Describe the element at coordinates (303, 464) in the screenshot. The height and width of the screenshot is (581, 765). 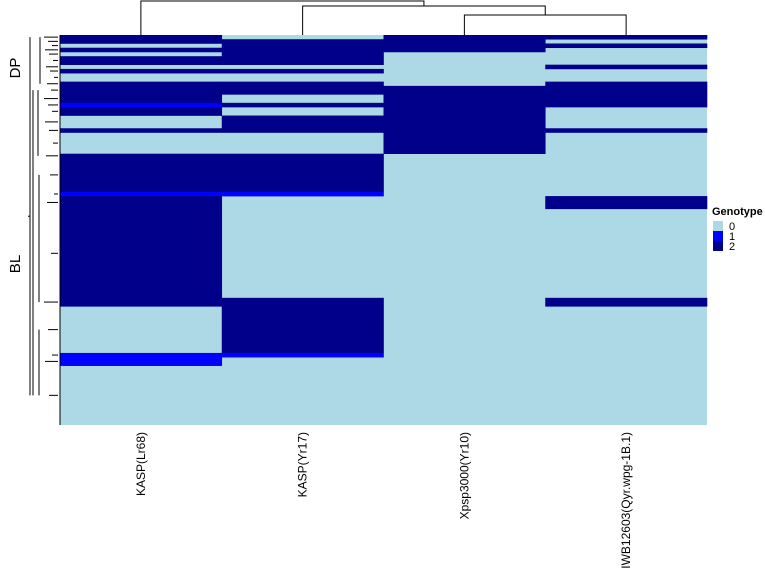
I see `column-tick-label: KASP(Yr17)` at that location.